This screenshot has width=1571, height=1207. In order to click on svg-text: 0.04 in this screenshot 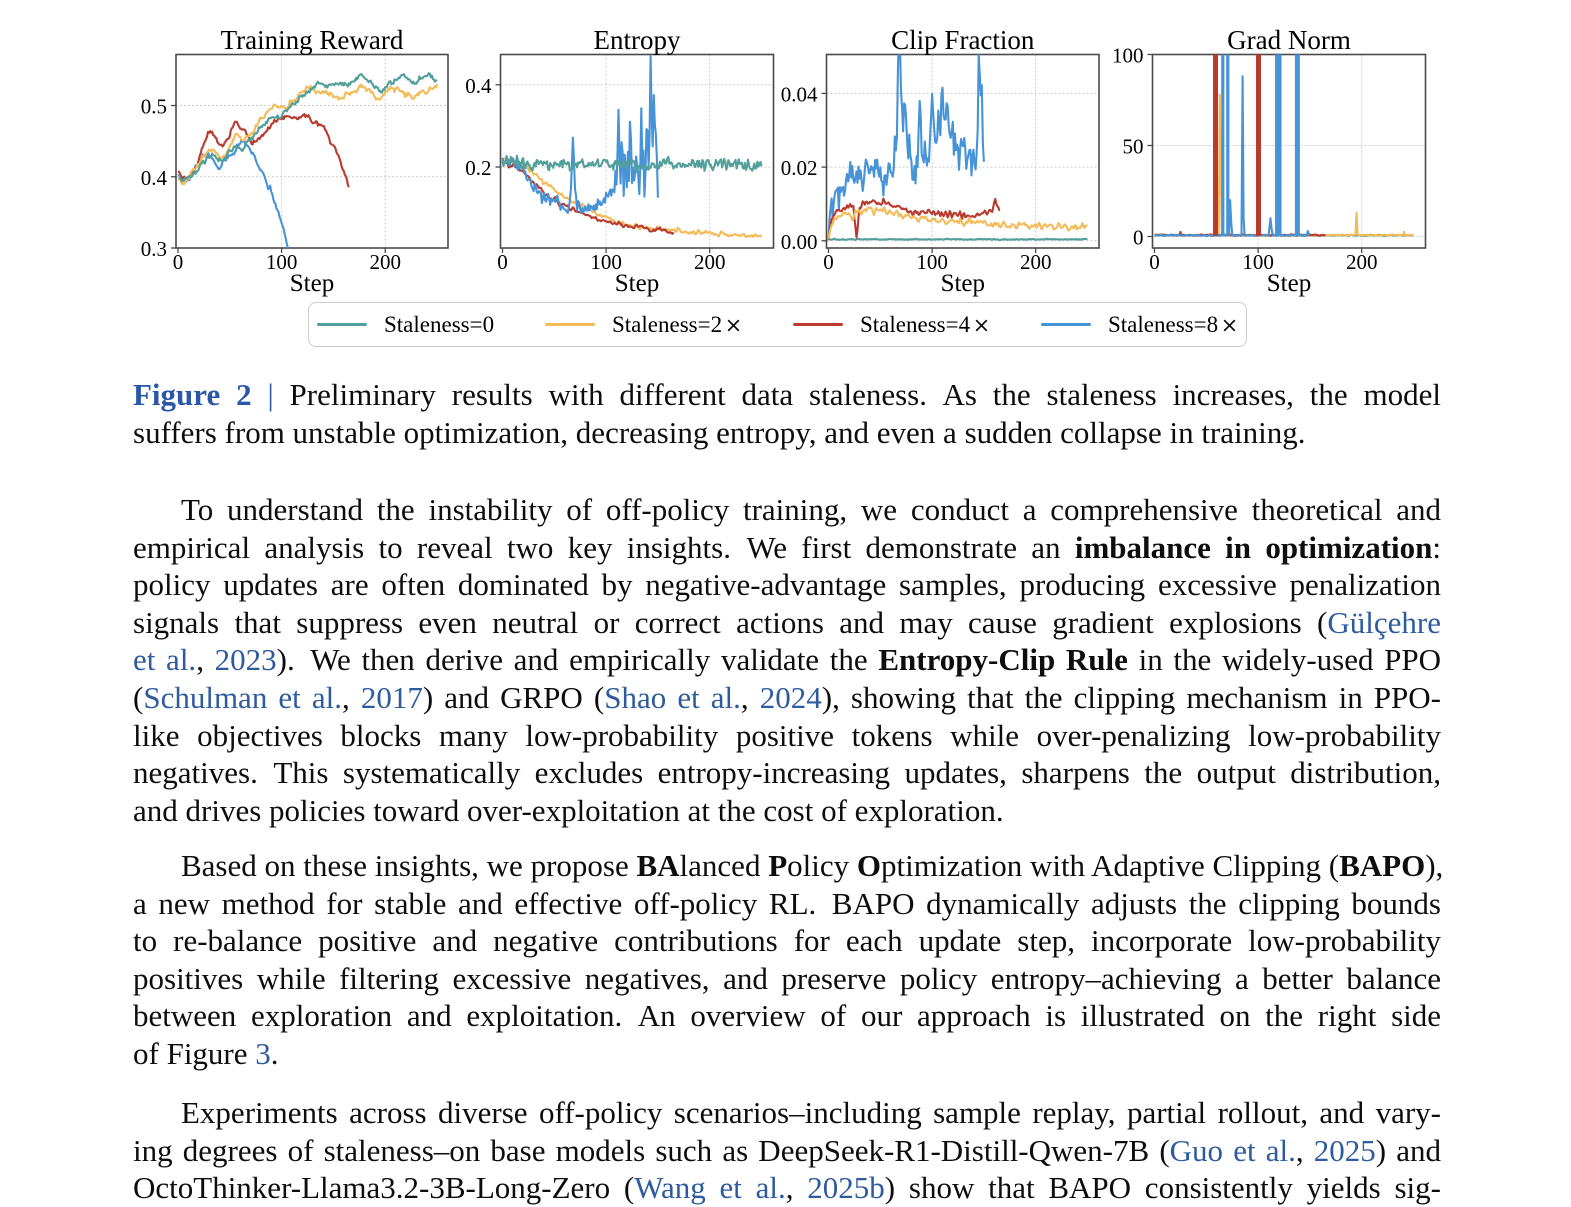, I will do `click(799, 94)`.